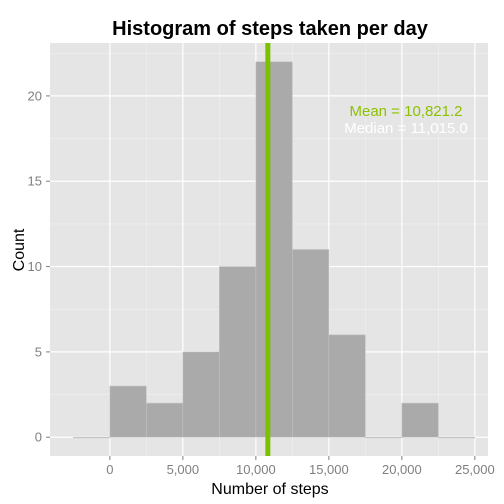 This screenshot has height=504, width=504. Describe the element at coordinates (35, 266) in the screenshot. I see `y-tick-label: 10` at that location.